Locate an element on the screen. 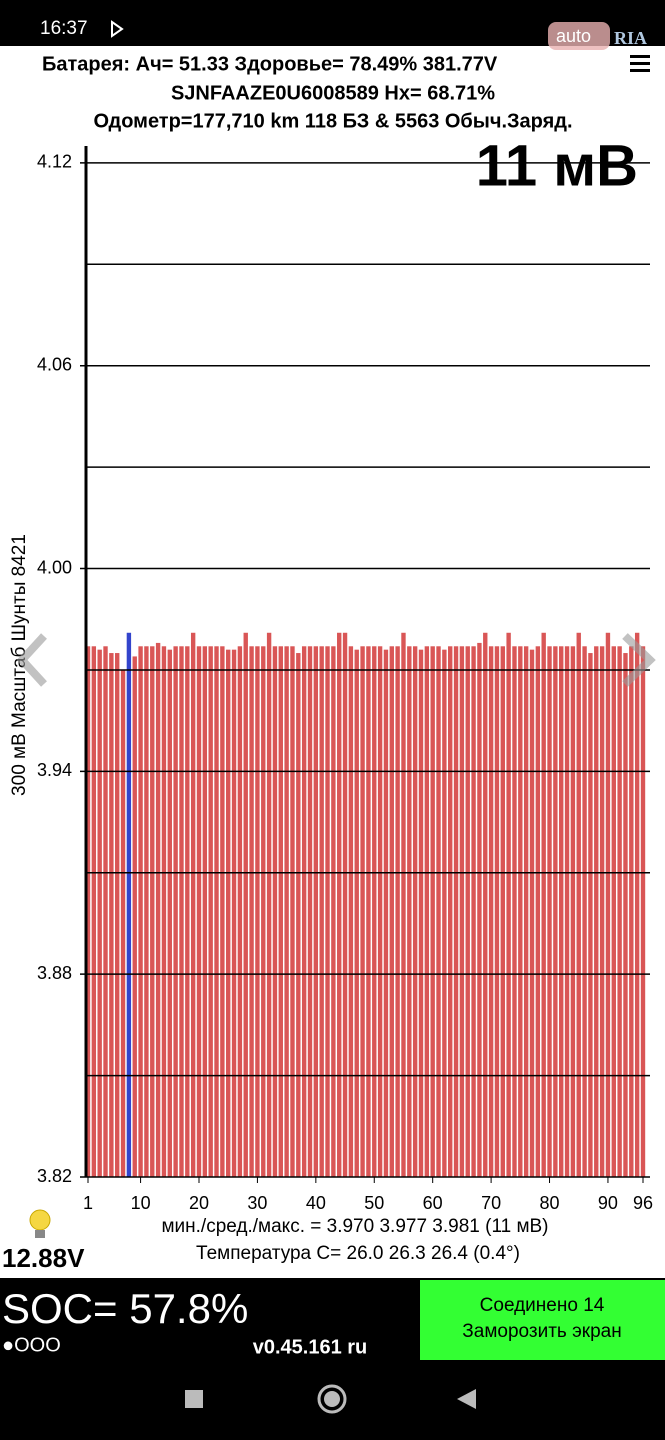 The height and width of the screenshot is (1440, 665). y-tick-label: 4.12 is located at coordinates (54, 162).